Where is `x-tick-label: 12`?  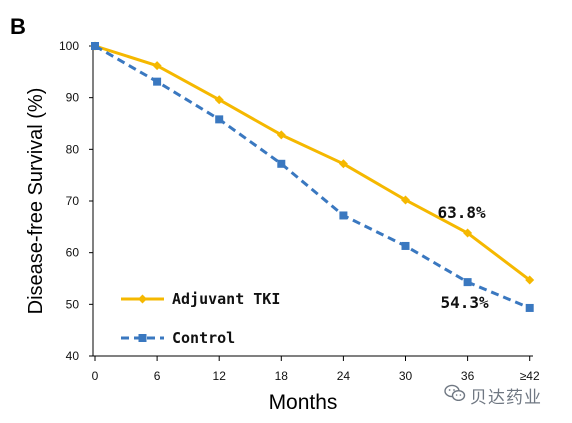 x-tick-label: 12 is located at coordinates (220, 376).